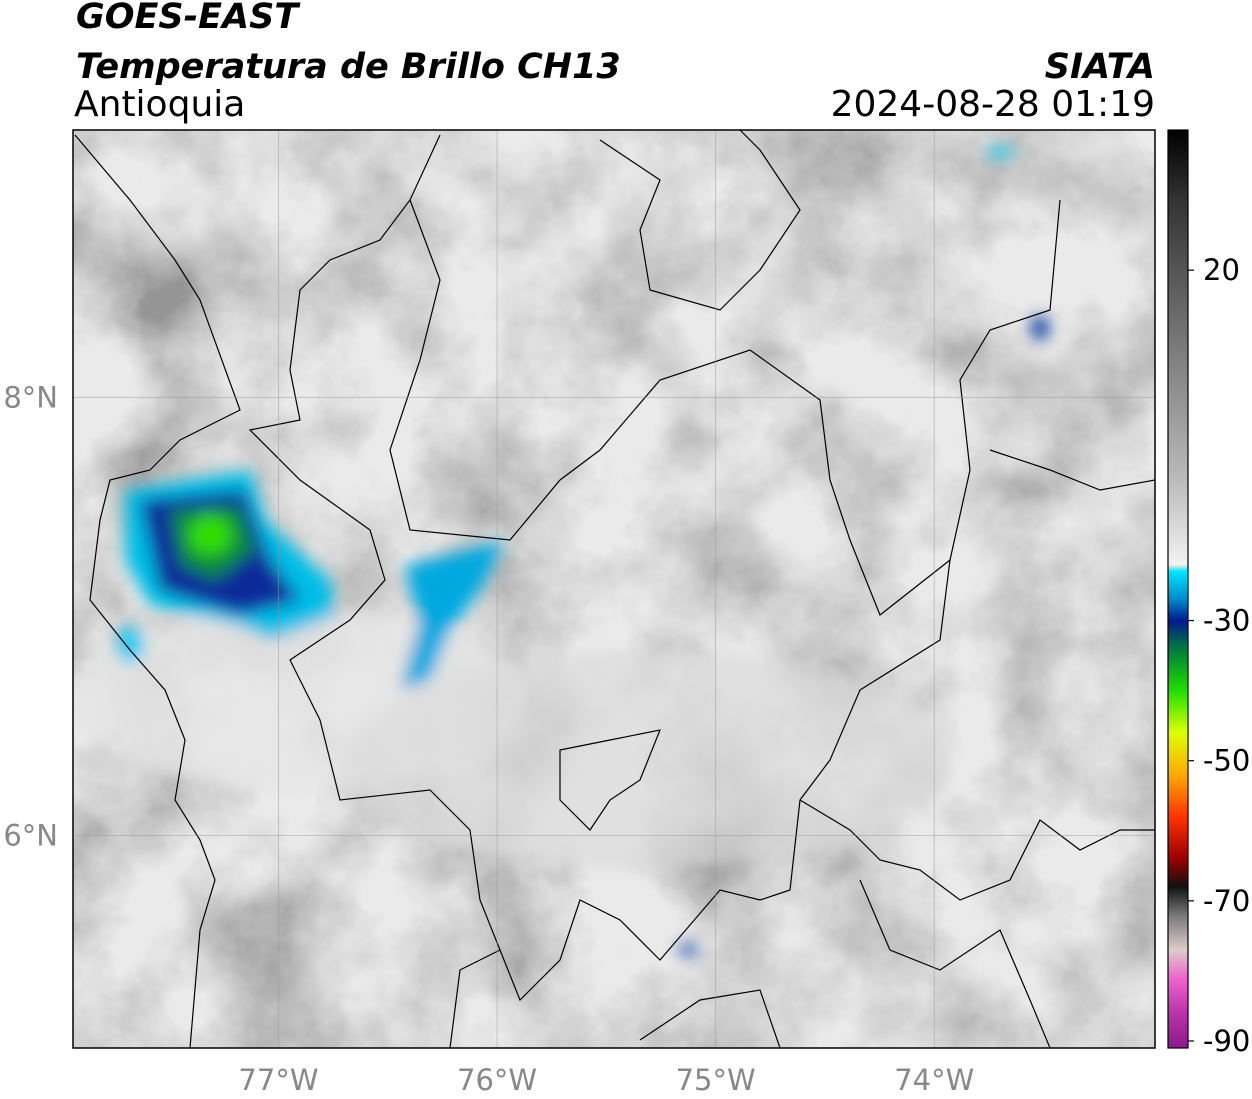  Describe the element at coordinates (1226, 1041) in the screenshot. I see `colorbar-tick-label: -90` at that location.